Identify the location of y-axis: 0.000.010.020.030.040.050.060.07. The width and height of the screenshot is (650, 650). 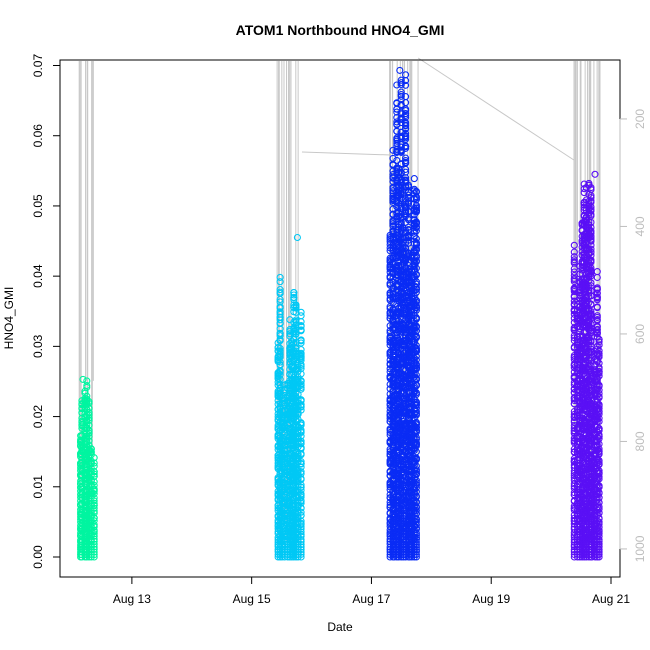
(46, 311).